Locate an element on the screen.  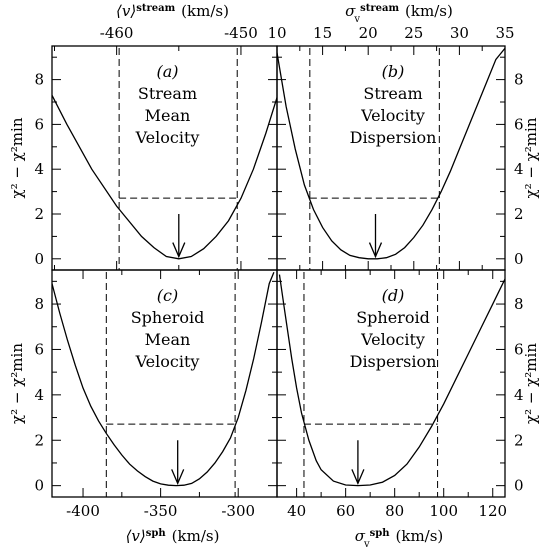
x-tick-label: -450 is located at coordinates (241, 33).